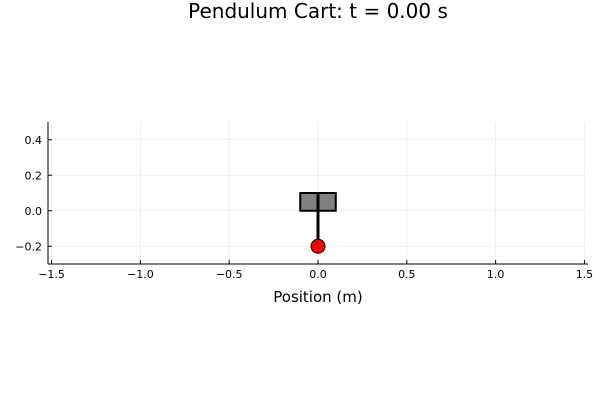  What do you see at coordinates (28, 246) in the screenshot?
I see `y-tick-label-0: −0.2` at bounding box center [28, 246].